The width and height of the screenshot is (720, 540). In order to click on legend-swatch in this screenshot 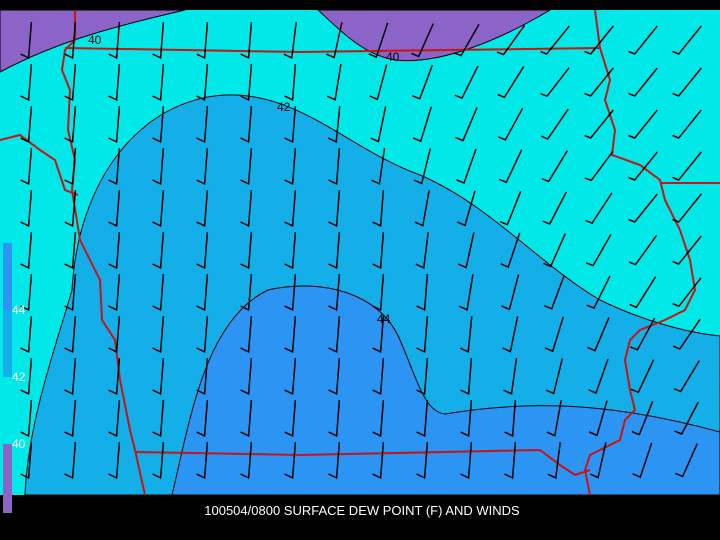, I will do `click(7, 410)`.